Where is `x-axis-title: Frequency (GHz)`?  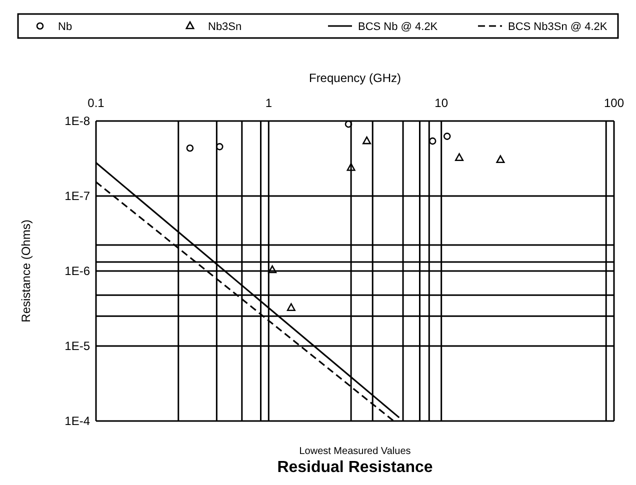 x-axis-title: Frequency (GHz) is located at coordinates (355, 78).